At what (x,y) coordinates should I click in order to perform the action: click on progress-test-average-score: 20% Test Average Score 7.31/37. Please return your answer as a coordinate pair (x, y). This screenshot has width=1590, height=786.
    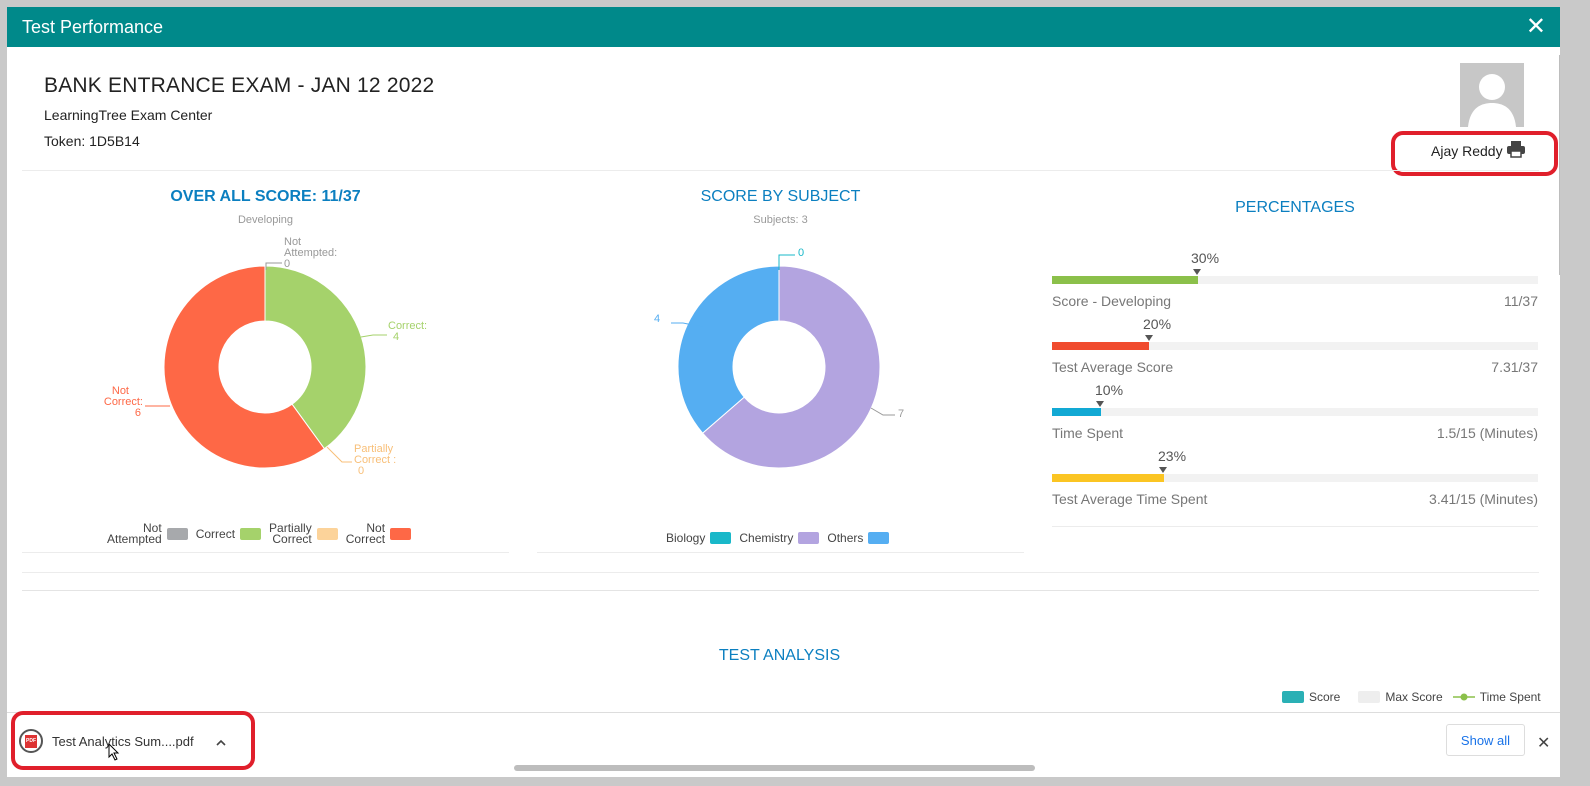
    Looking at the image, I should click on (1295, 349).